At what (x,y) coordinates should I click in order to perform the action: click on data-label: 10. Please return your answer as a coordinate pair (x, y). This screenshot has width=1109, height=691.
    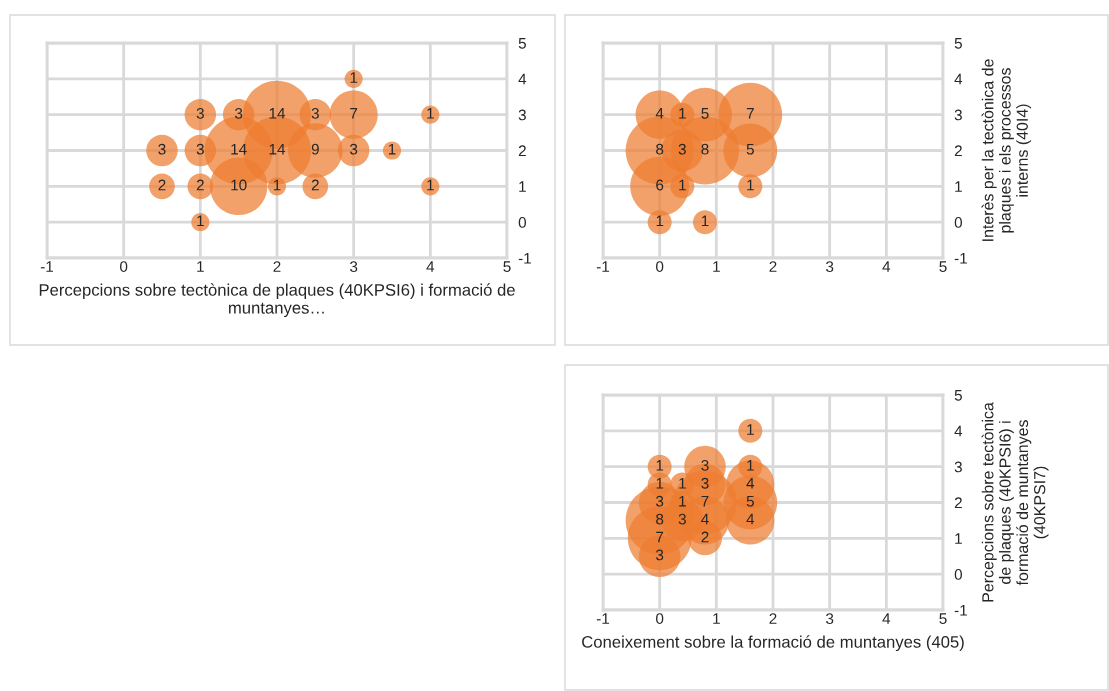
    Looking at the image, I should click on (239, 185).